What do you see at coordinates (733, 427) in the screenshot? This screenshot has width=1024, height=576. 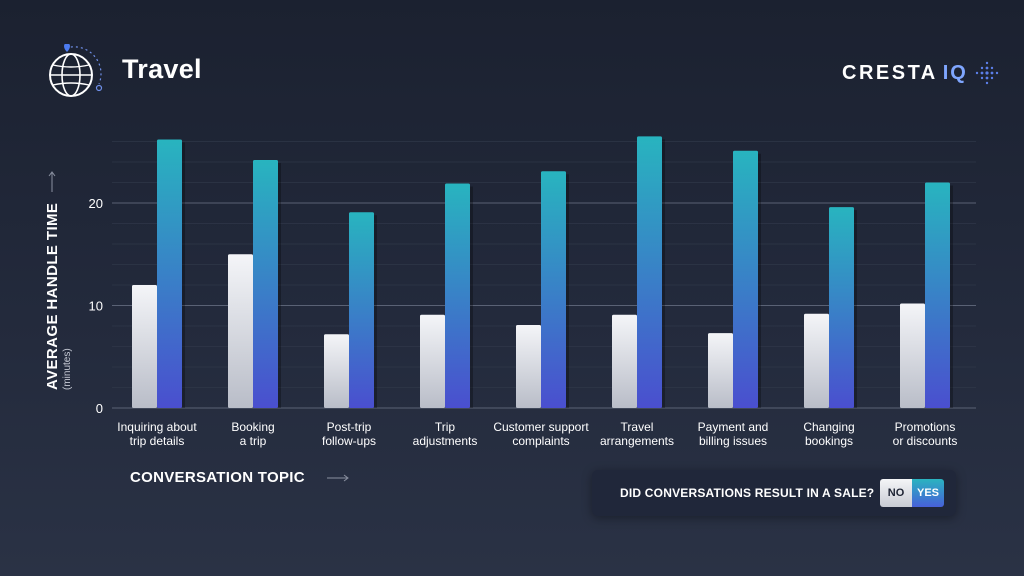 I see `x-tick-line: Payment and` at bounding box center [733, 427].